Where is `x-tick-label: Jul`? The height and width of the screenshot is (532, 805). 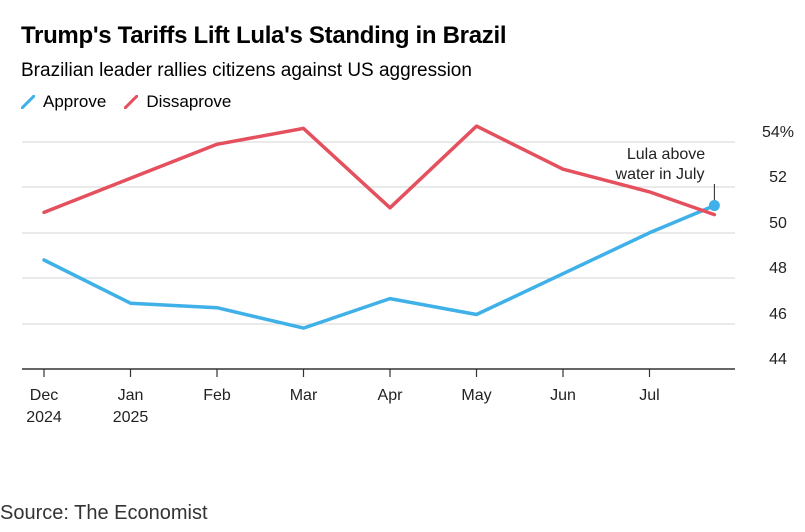 x-tick-label: Jul is located at coordinates (649, 395).